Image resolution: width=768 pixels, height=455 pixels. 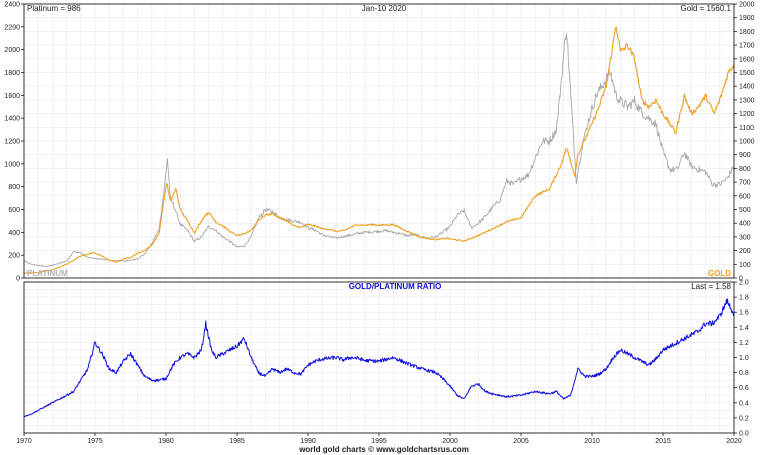 What do you see at coordinates (747, 18) in the screenshot?
I see `gold-tick-label: 1900` at bounding box center [747, 18].